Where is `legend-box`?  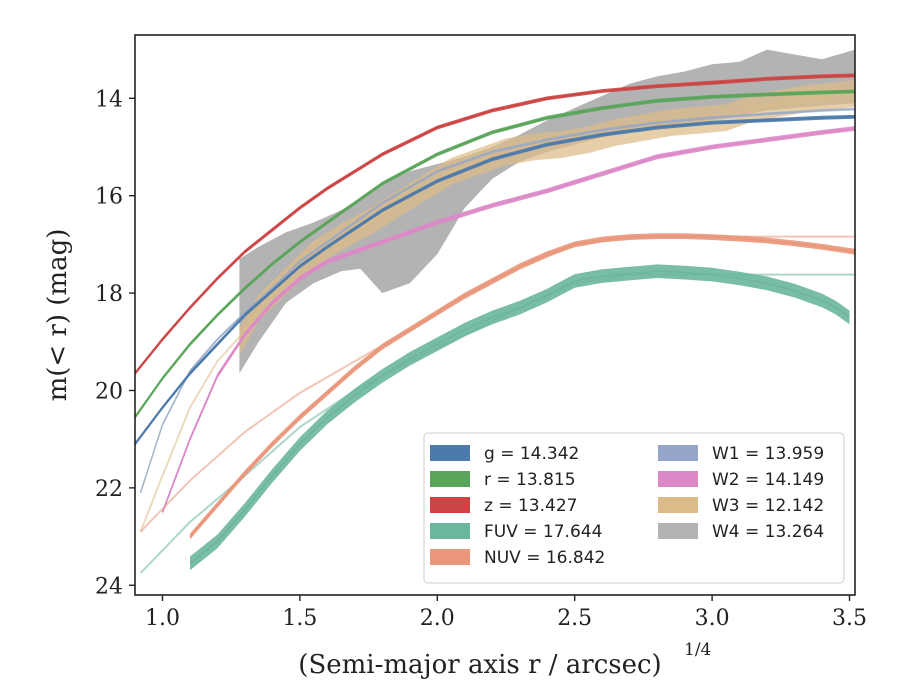
legend-box is located at coordinates (634, 508).